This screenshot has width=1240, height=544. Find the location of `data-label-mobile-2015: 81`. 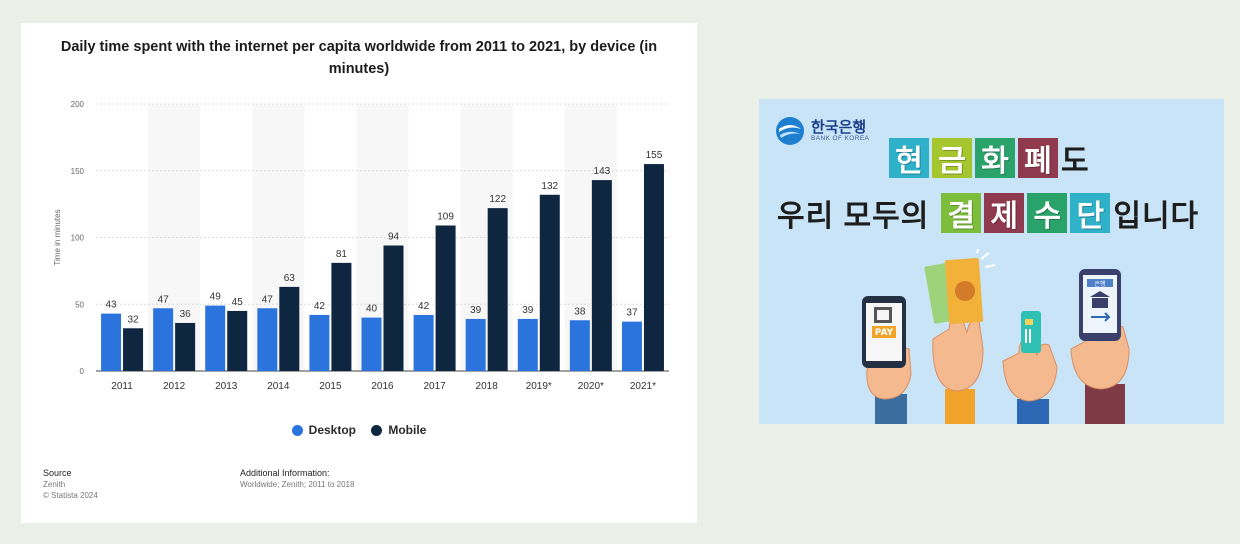

data-label-mobile-2015: 81 is located at coordinates (342, 254).